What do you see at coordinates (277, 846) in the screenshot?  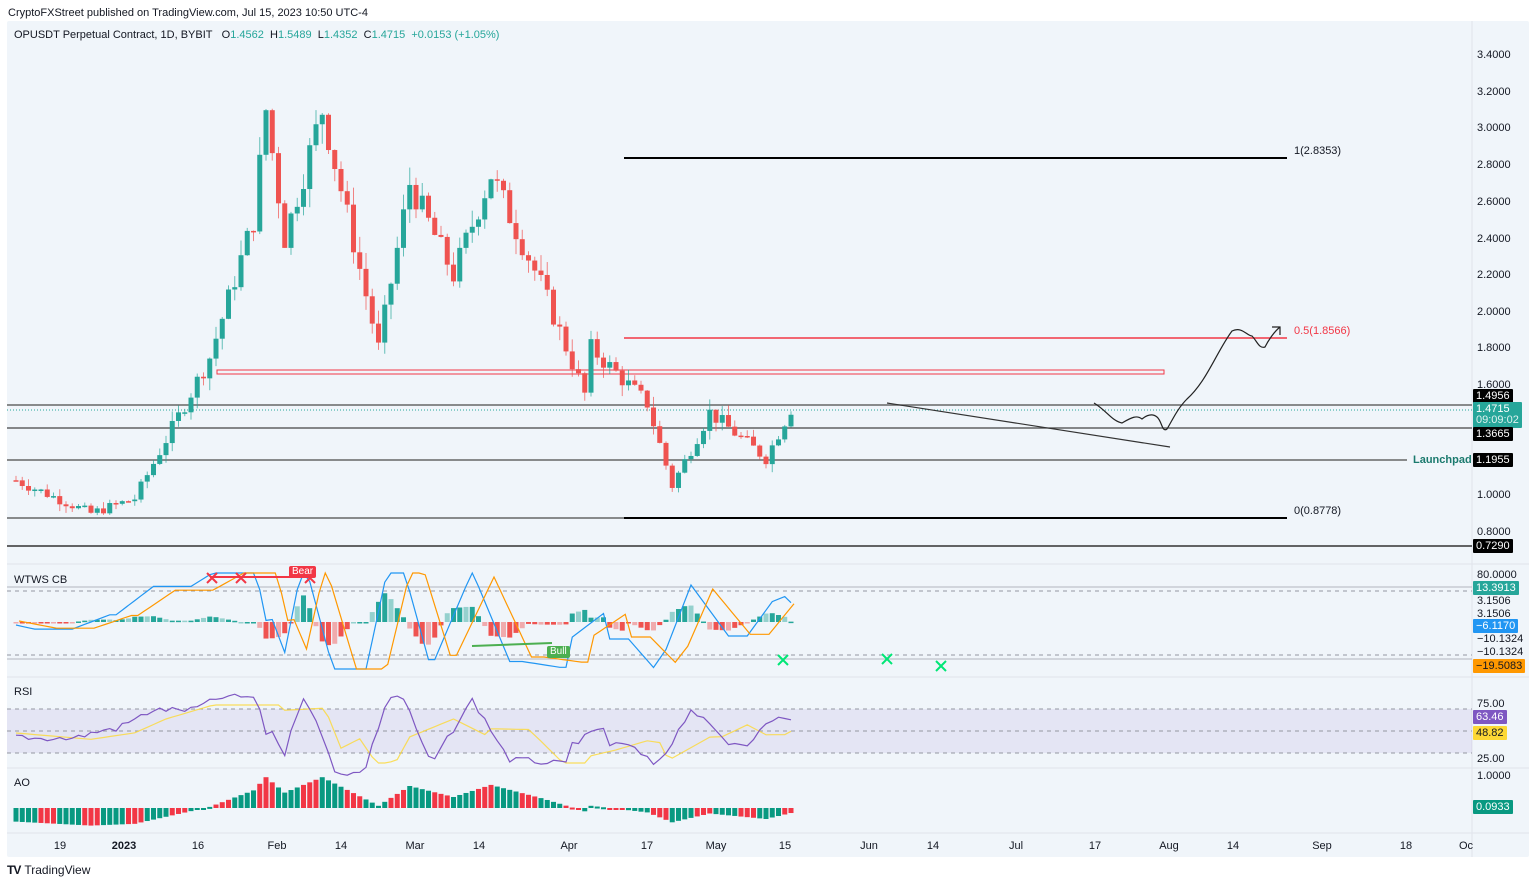 I see `time-tick: Feb` at bounding box center [277, 846].